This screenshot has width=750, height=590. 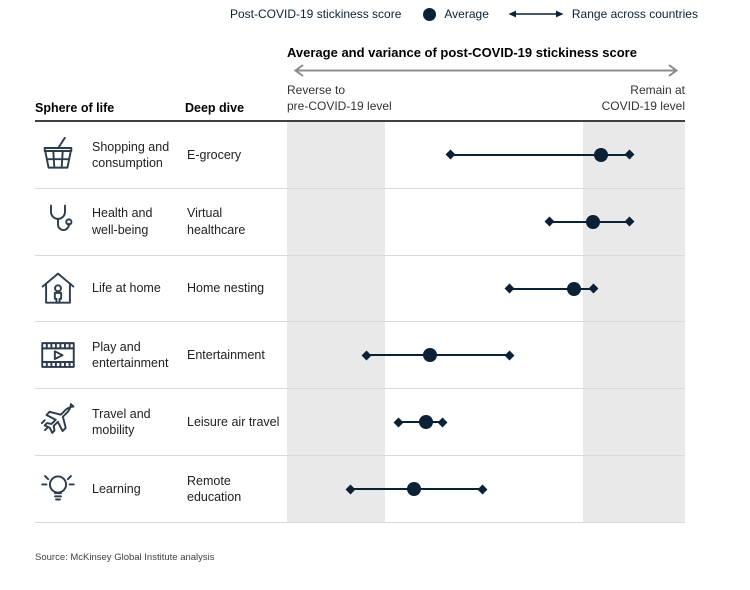 What do you see at coordinates (126, 288) in the screenshot?
I see `sphere-label: Life at home` at bounding box center [126, 288].